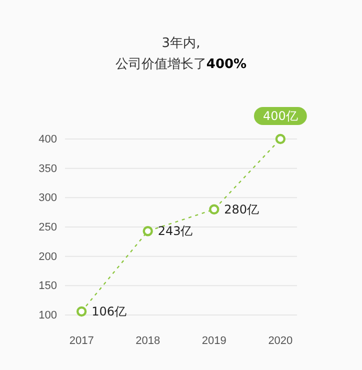 This screenshot has height=370, width=362. I want to click on data-label: 243亿, so click(175, 231).